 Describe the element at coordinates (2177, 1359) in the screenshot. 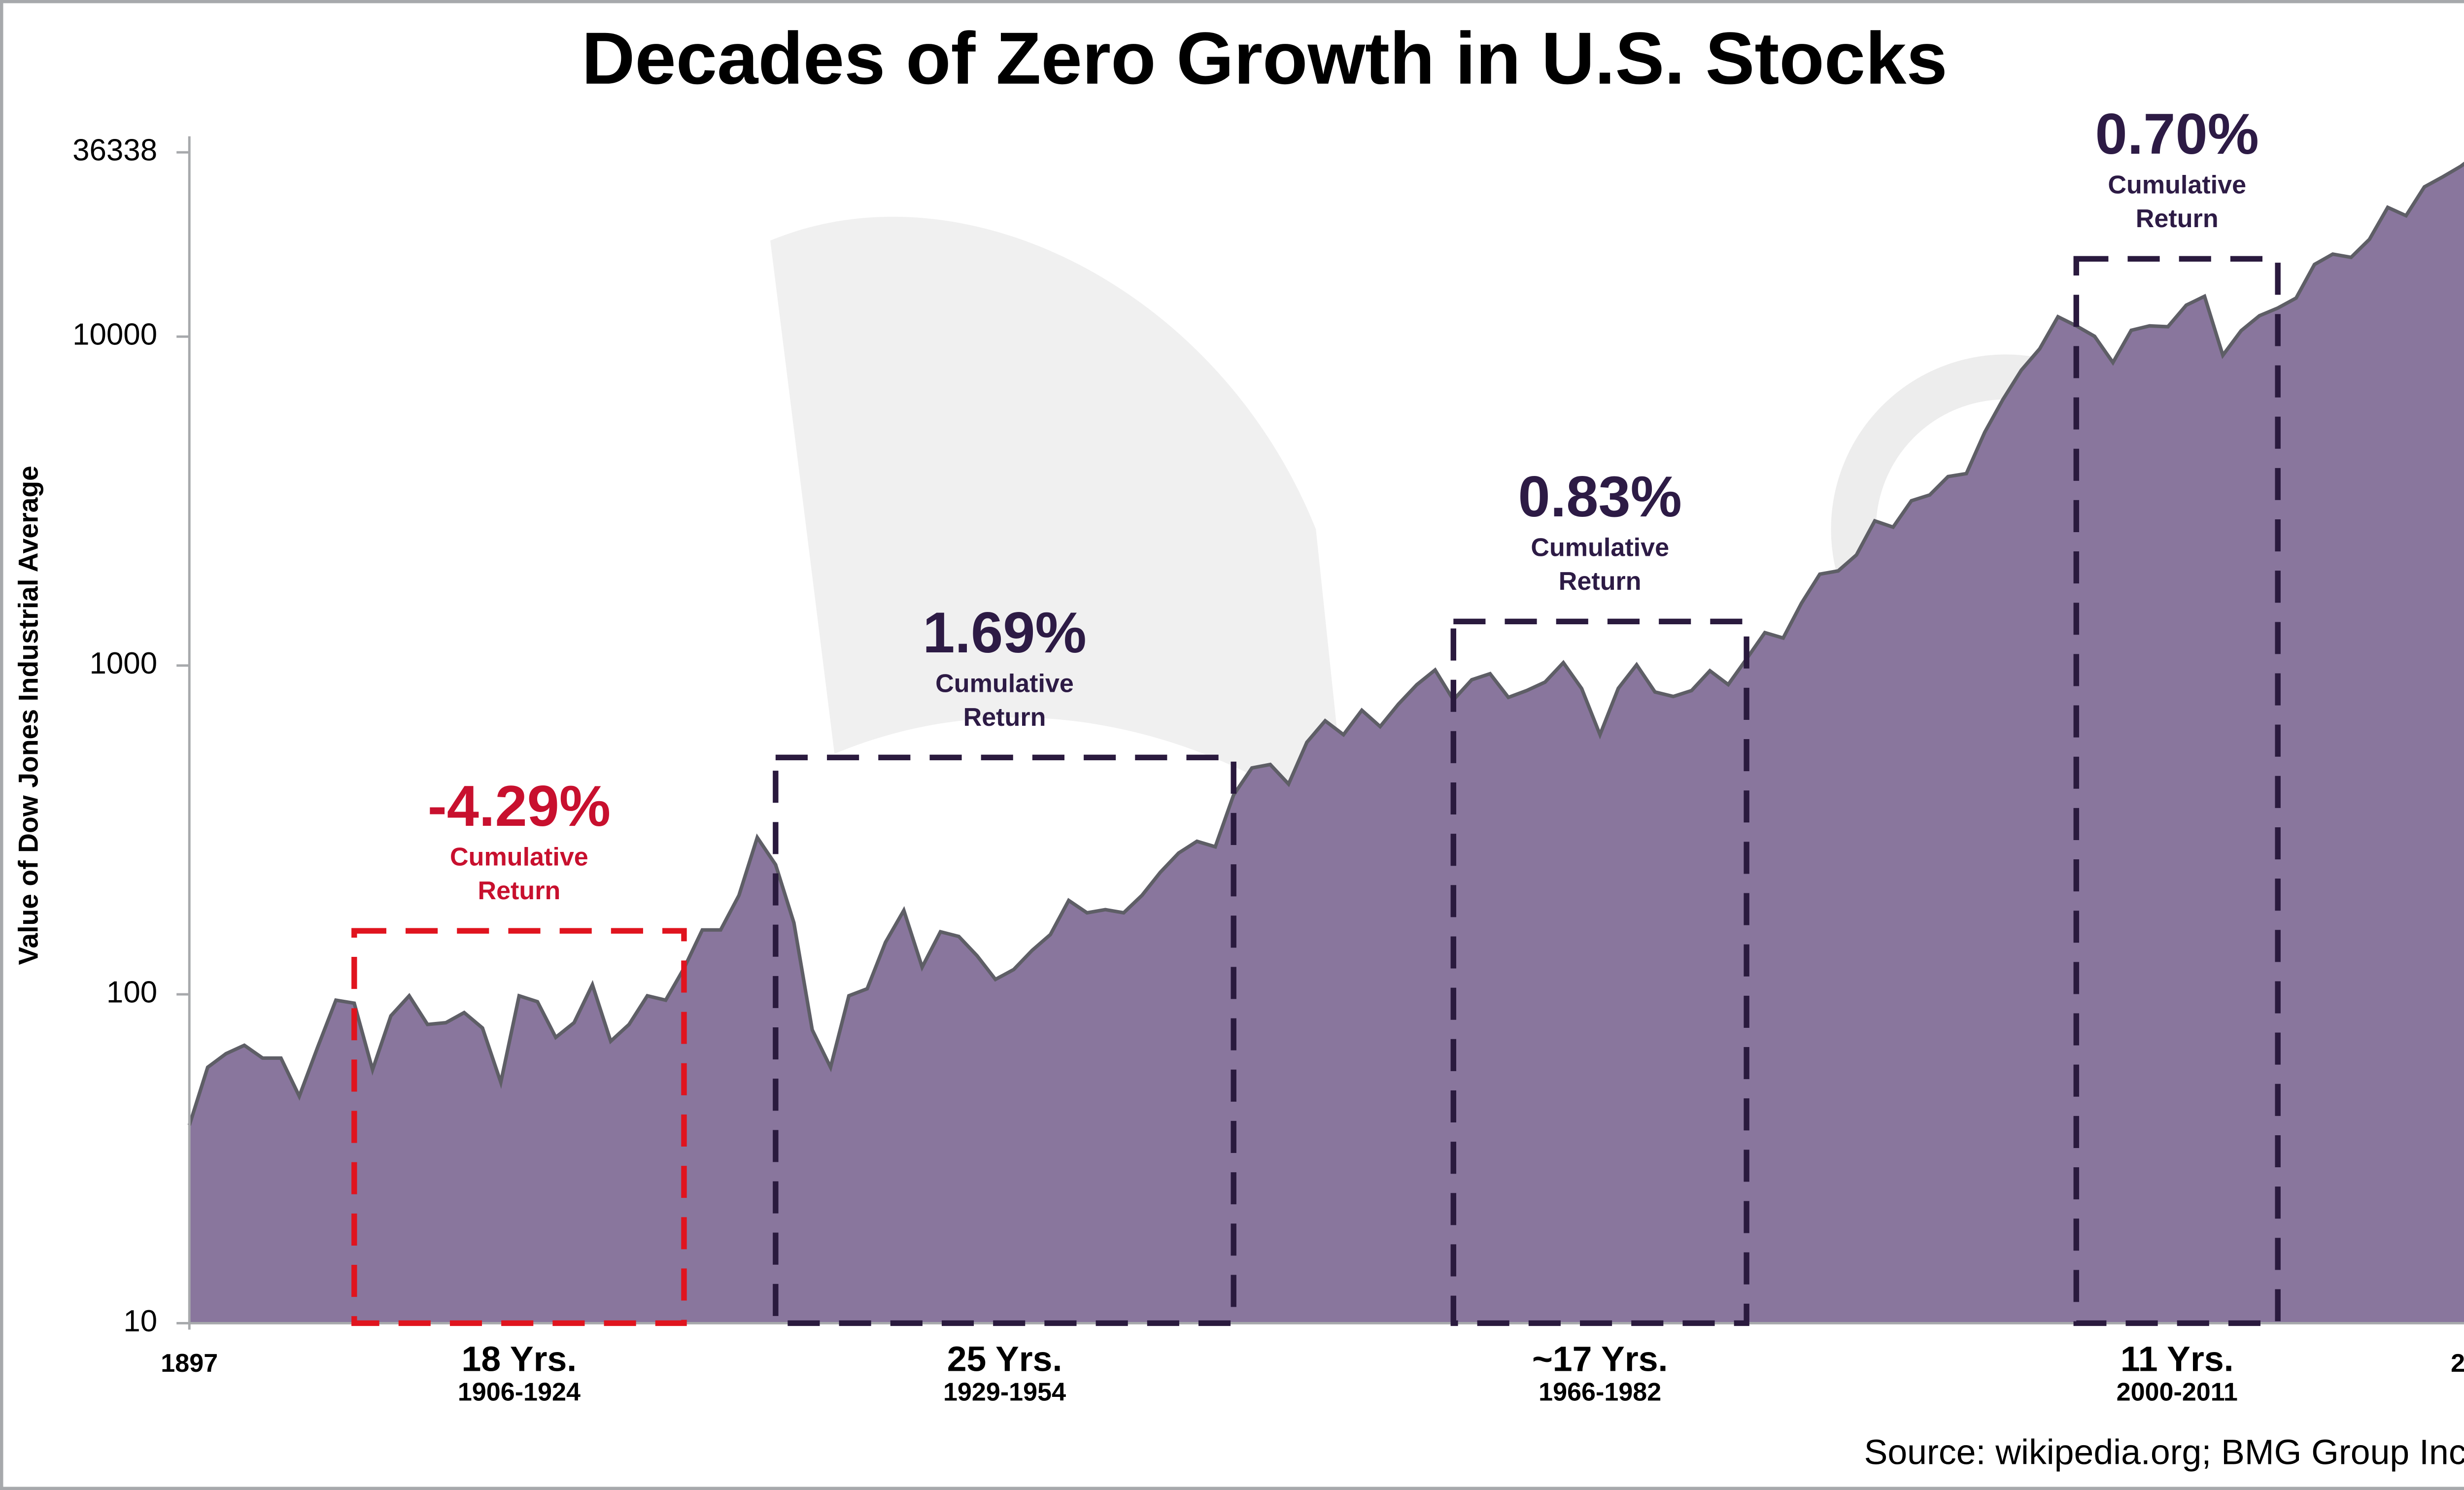

I see `period-years: 11 Yrs.` at that location.